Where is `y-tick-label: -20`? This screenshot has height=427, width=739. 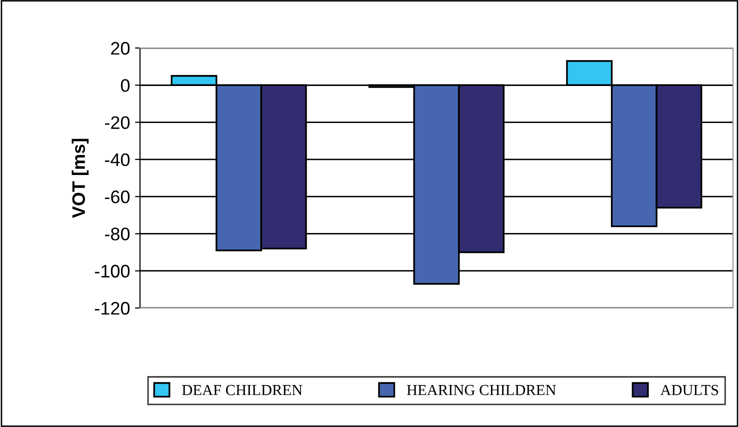
y-tick-label: -20 is located at coordinates (117, 123).